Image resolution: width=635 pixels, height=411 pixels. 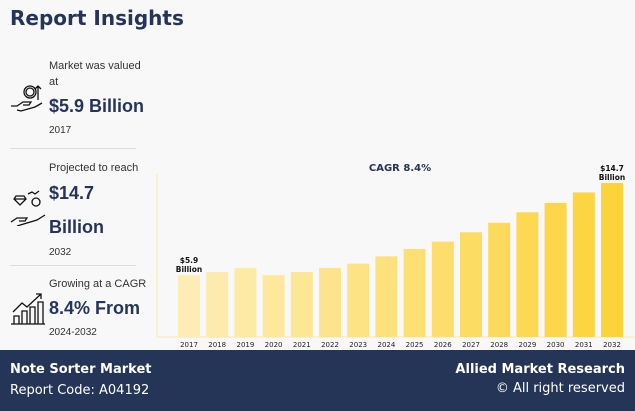 I want to click on x-tick-label: 2019, so click(x=245, y=345).